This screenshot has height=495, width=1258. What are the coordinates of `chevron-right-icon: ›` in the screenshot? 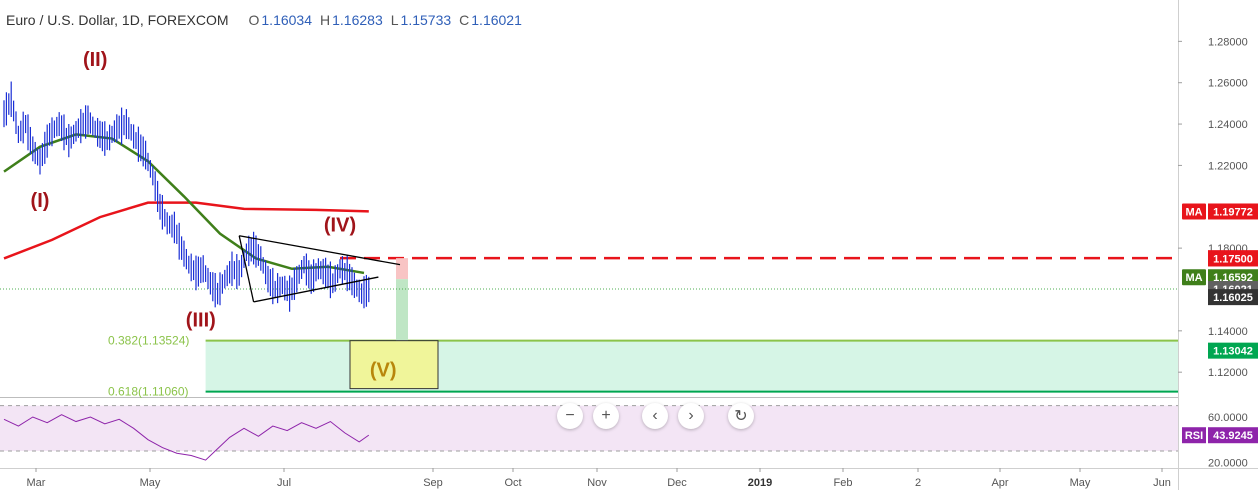 It's located at (691, 415).